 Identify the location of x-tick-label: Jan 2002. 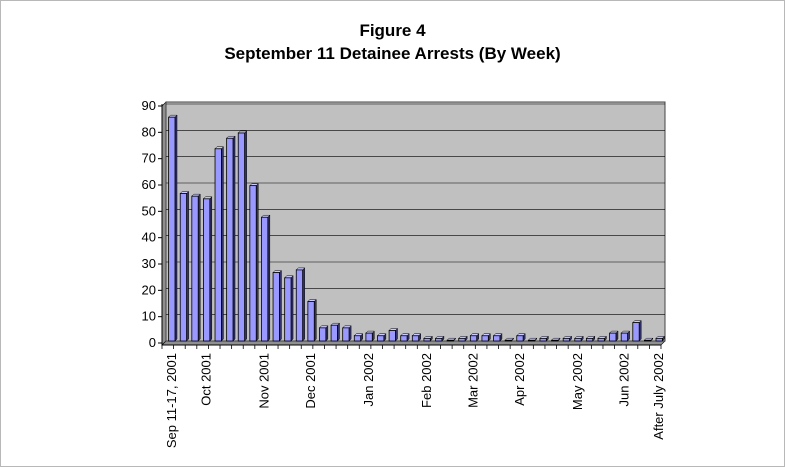
(368, 380).